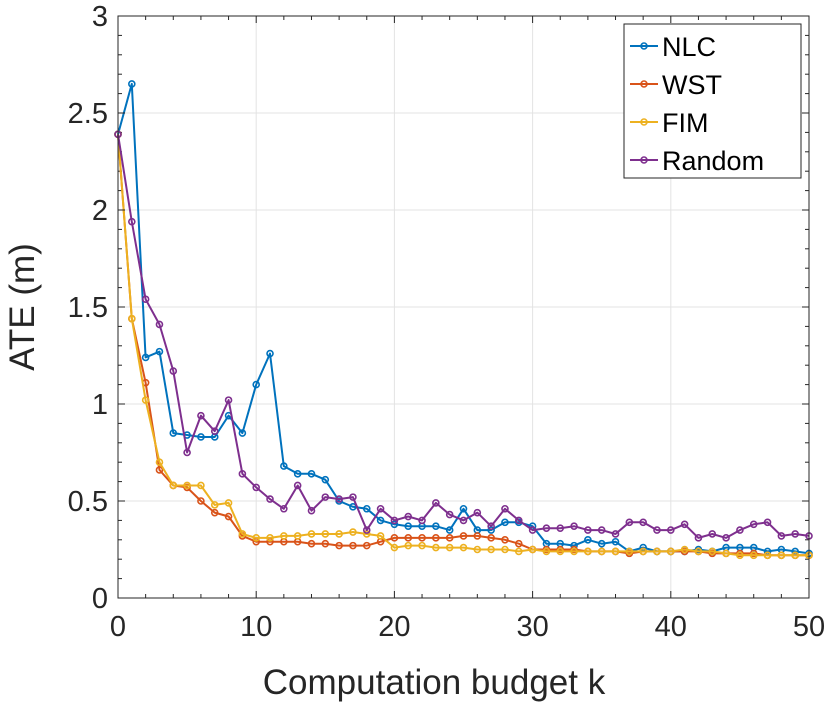 The height and width of the screenshot is (704, 830). I want to click on y-tick-label: 1.5, so click(88, 308).